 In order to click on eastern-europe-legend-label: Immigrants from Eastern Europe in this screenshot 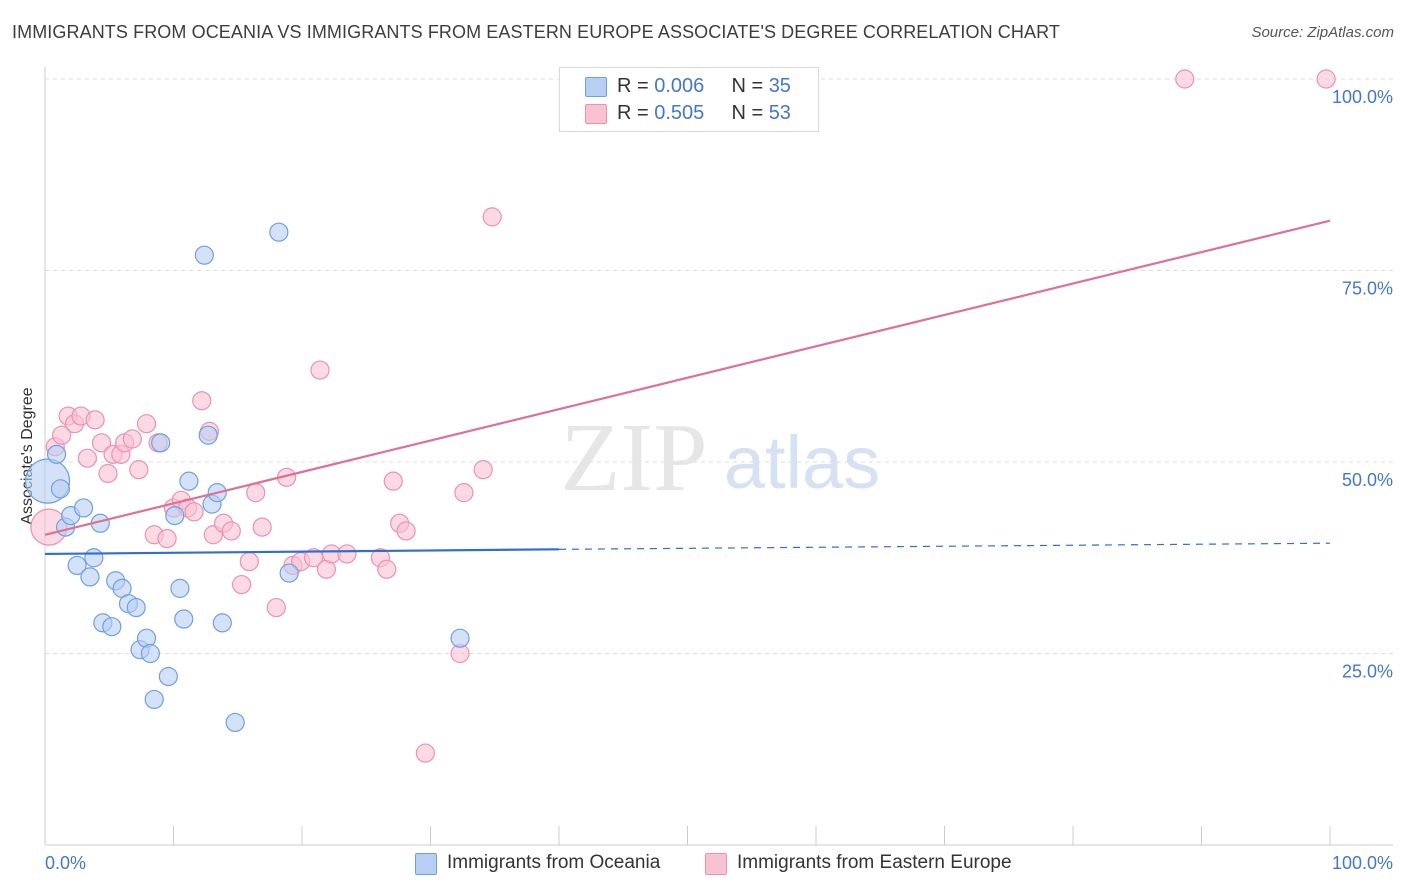, I will do `click(874, 862)`.